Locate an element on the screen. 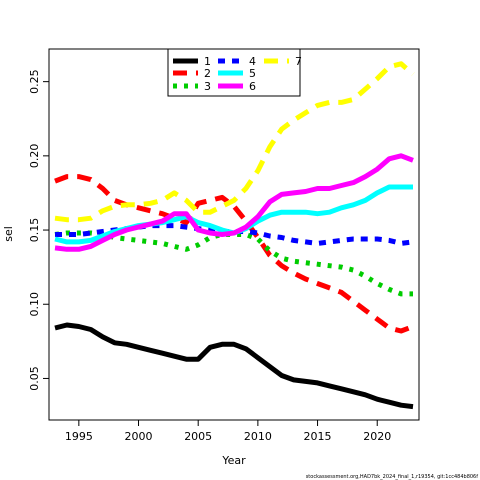 The height and width of the screenshot is (480, 480). legend-label-3: 3 is located at coordinates (207, 86).